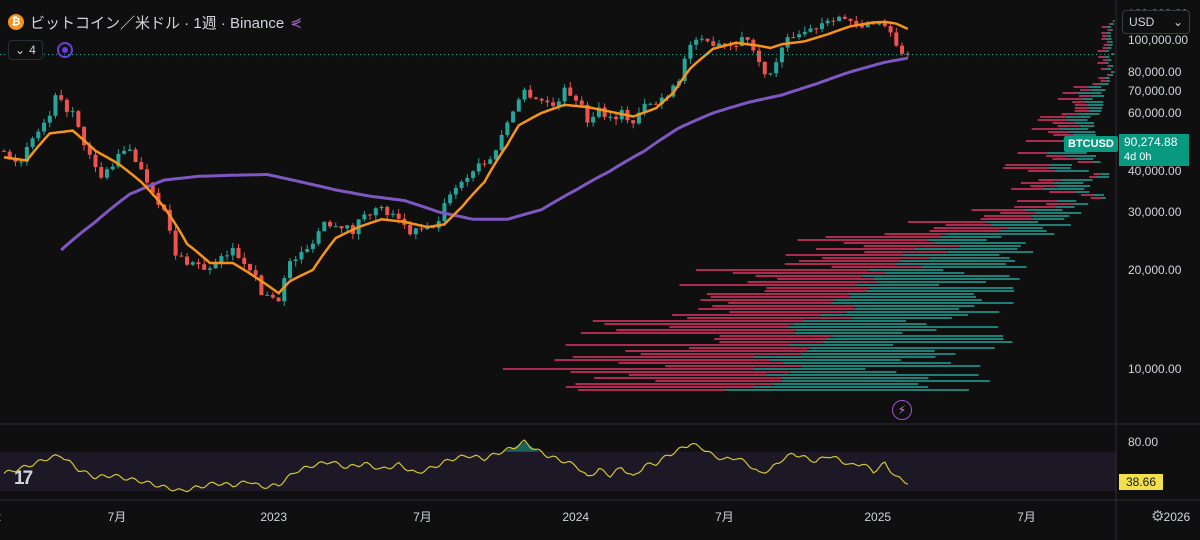 The image size is (1200, 540). I want to click on sync-icon, so click(64, 50).